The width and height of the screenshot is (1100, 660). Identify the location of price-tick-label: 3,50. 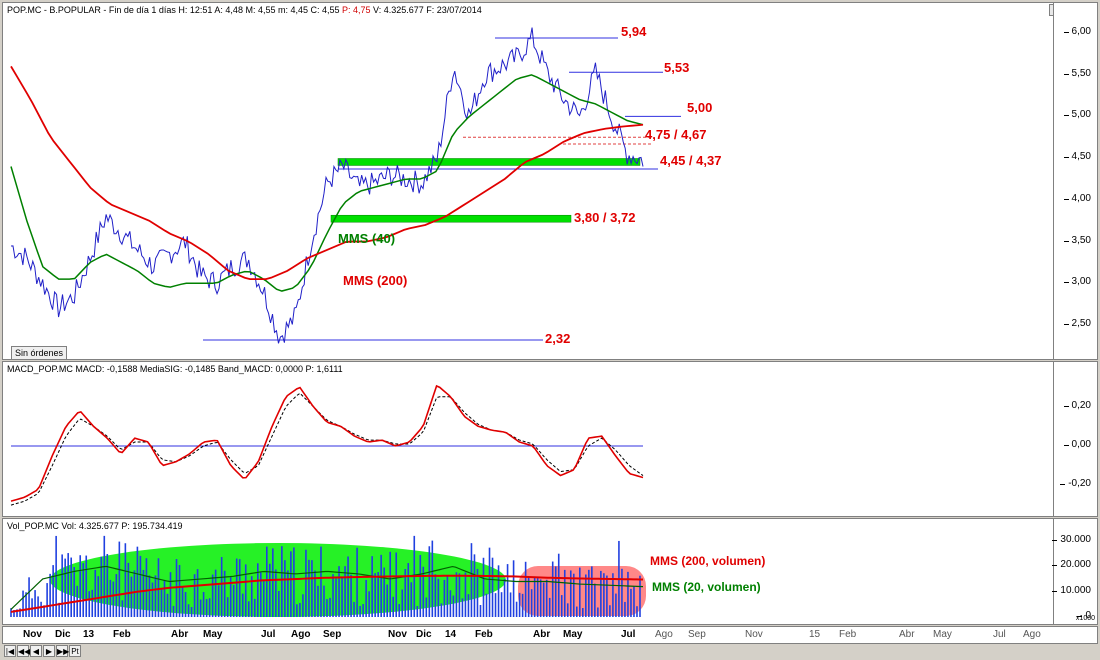
(1077, 240).